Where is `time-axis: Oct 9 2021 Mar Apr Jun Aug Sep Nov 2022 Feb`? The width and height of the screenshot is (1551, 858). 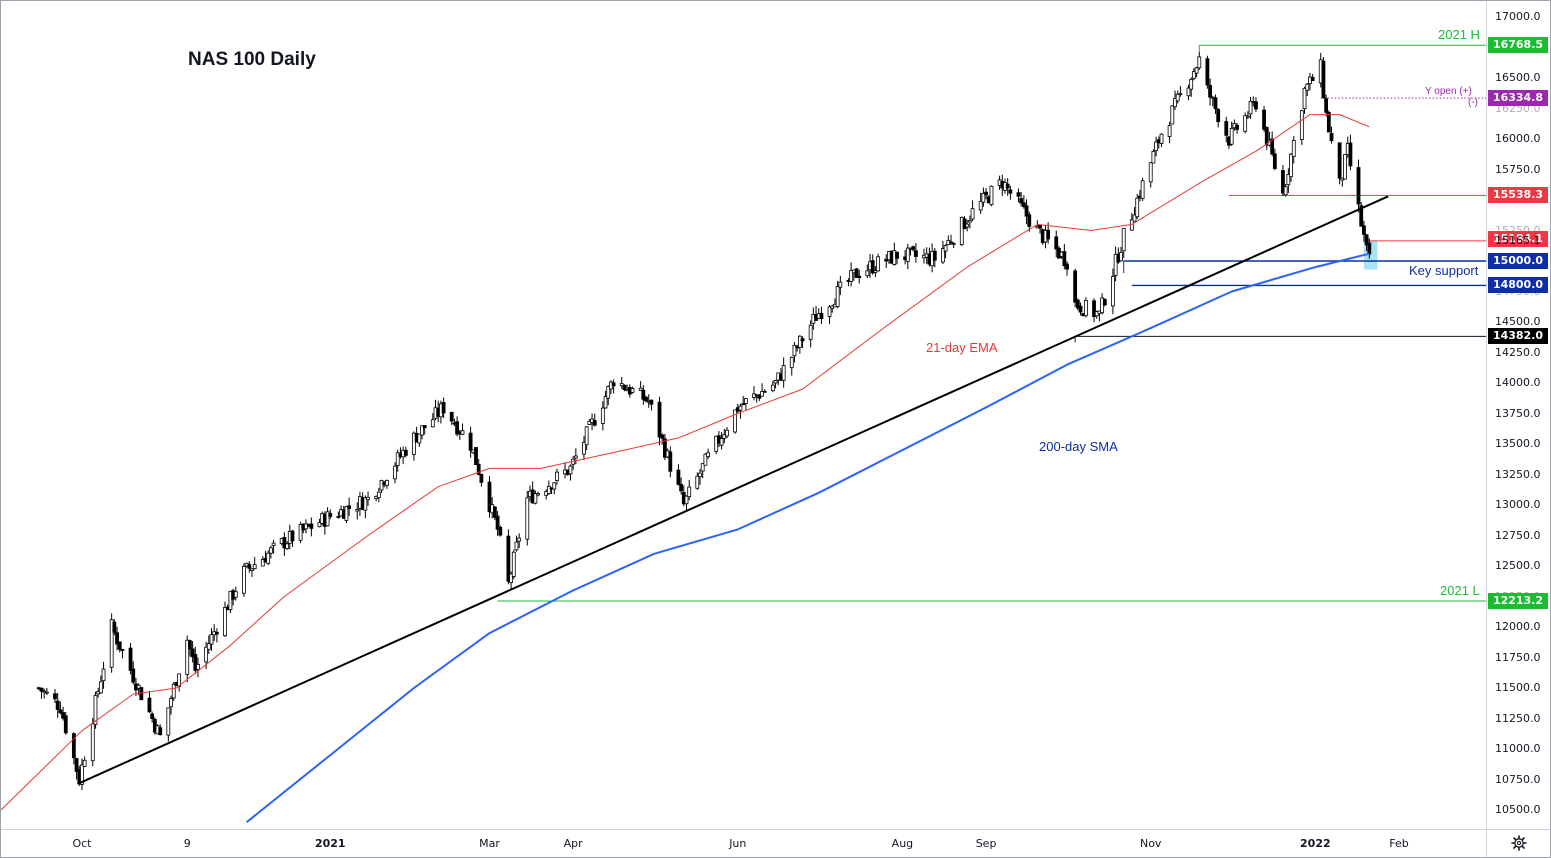
time-axis: Oct 9 2021 Mar Apr Jun Aug Sep Nov 2022 Feb is located at coordinates (743, 843).